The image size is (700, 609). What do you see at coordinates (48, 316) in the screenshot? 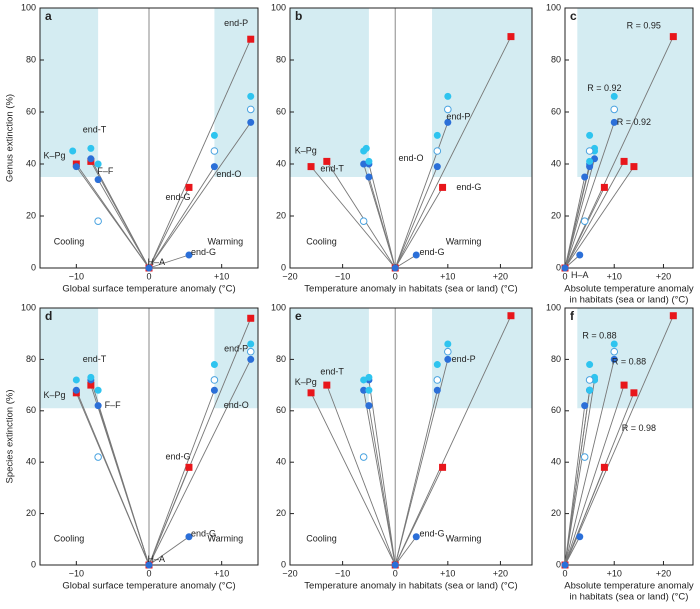
I see `panel-letter: d` at bounding box center [48, 316].